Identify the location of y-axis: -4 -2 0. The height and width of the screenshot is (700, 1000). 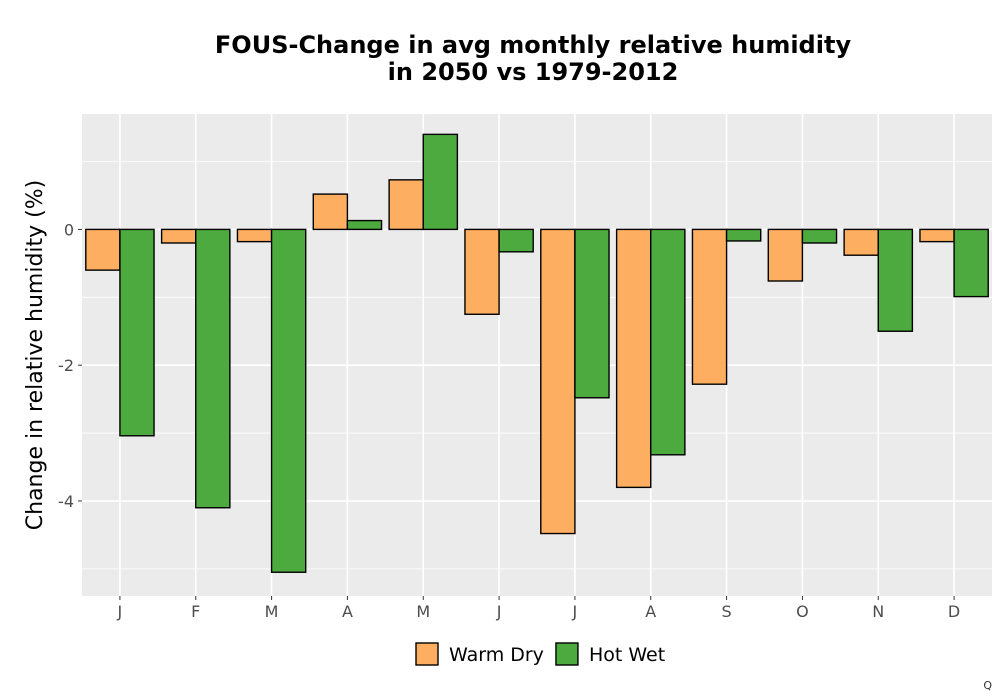
(70, 365).